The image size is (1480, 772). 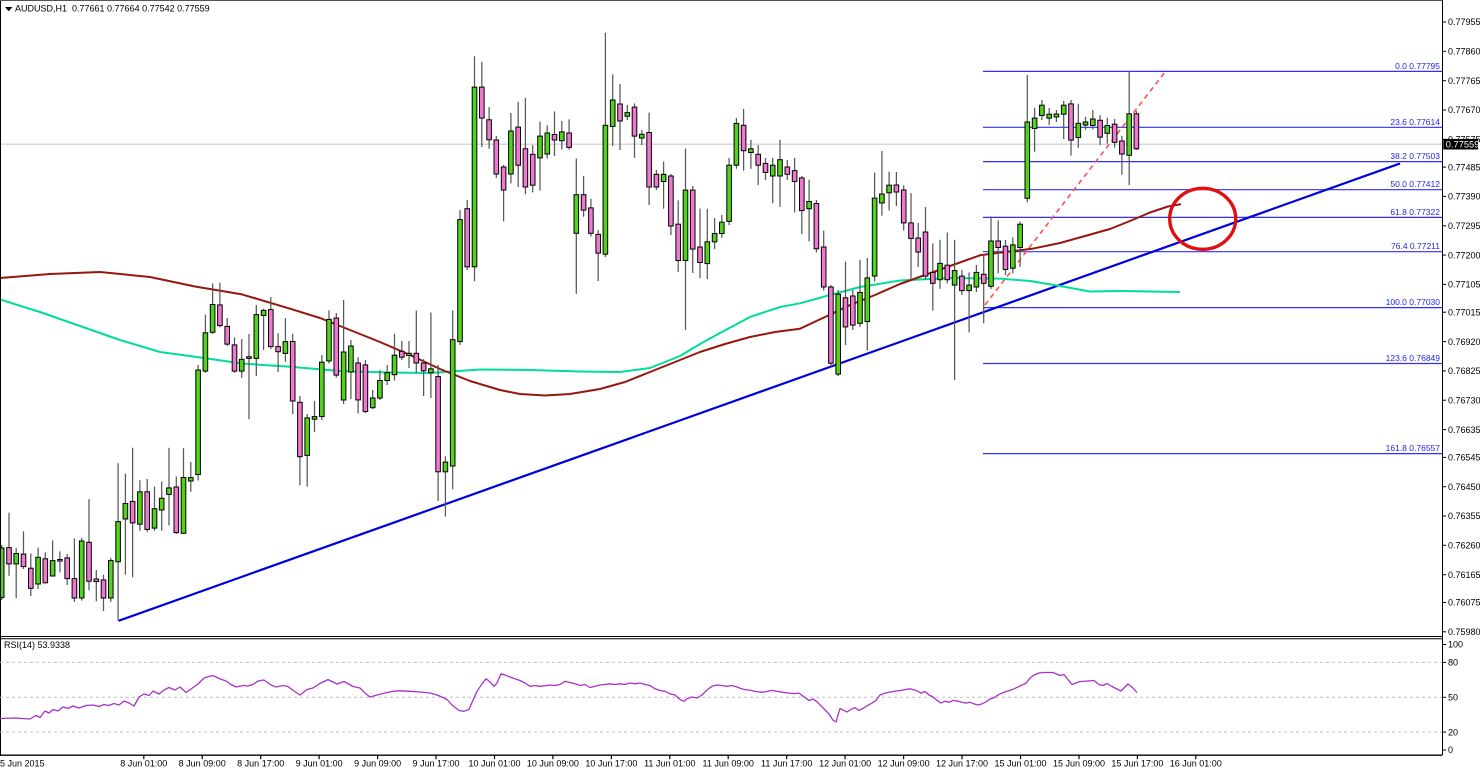 I want to click on svg-text: 5 Jun 2015, so click(x=22, y=764).